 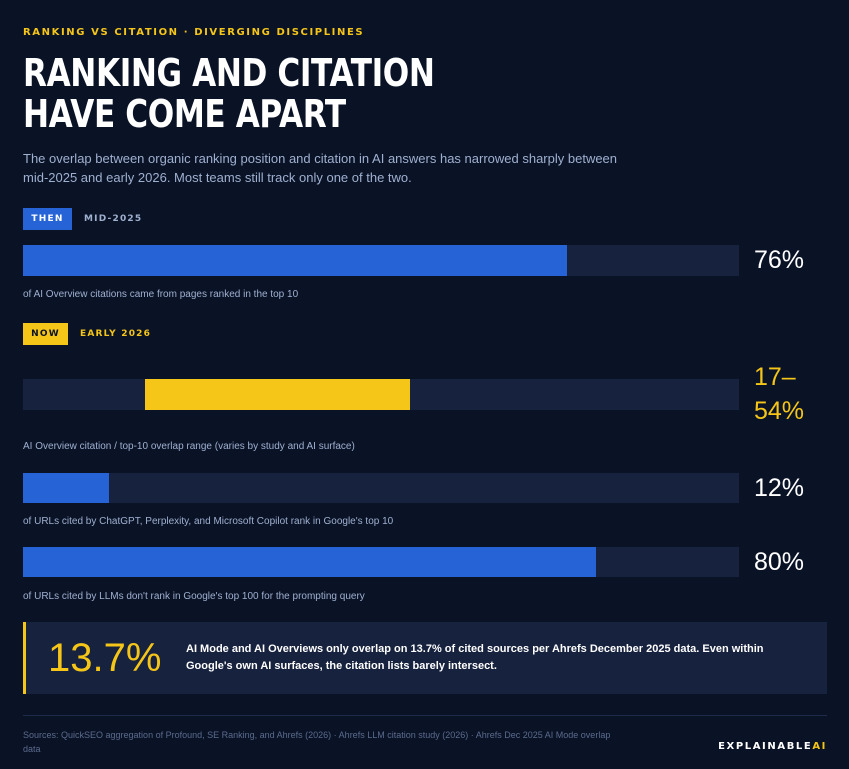 What do you see at coordinates (47, 219) in the screenshot?
I see `then-tag: THEN` at bounding box center [47, 219].